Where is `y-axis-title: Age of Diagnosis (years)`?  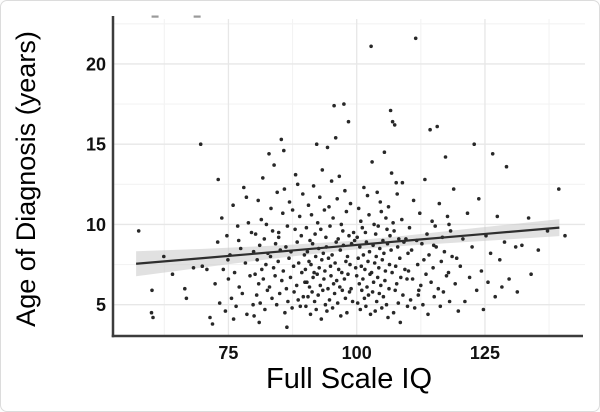 y-axis-title: Age of Diagnosis (years) is located at coordinates (26, 179).